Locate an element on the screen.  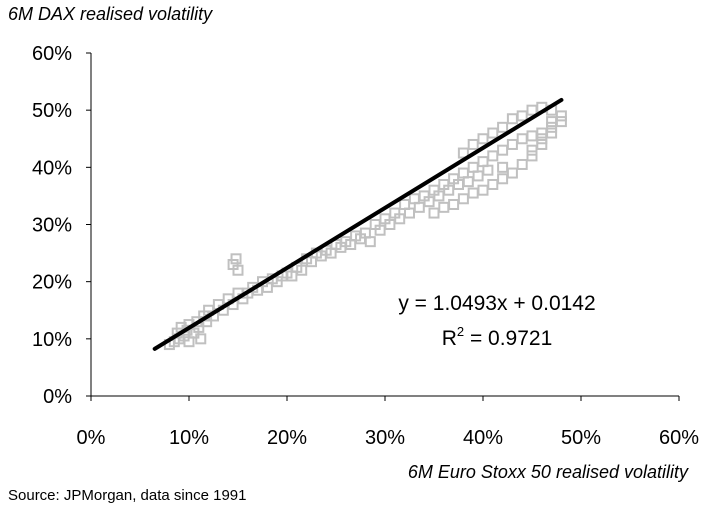
y-axis-ticks: 0% 10% 20% 30% 40% 50% 60% is located at coordinates (61, 225).